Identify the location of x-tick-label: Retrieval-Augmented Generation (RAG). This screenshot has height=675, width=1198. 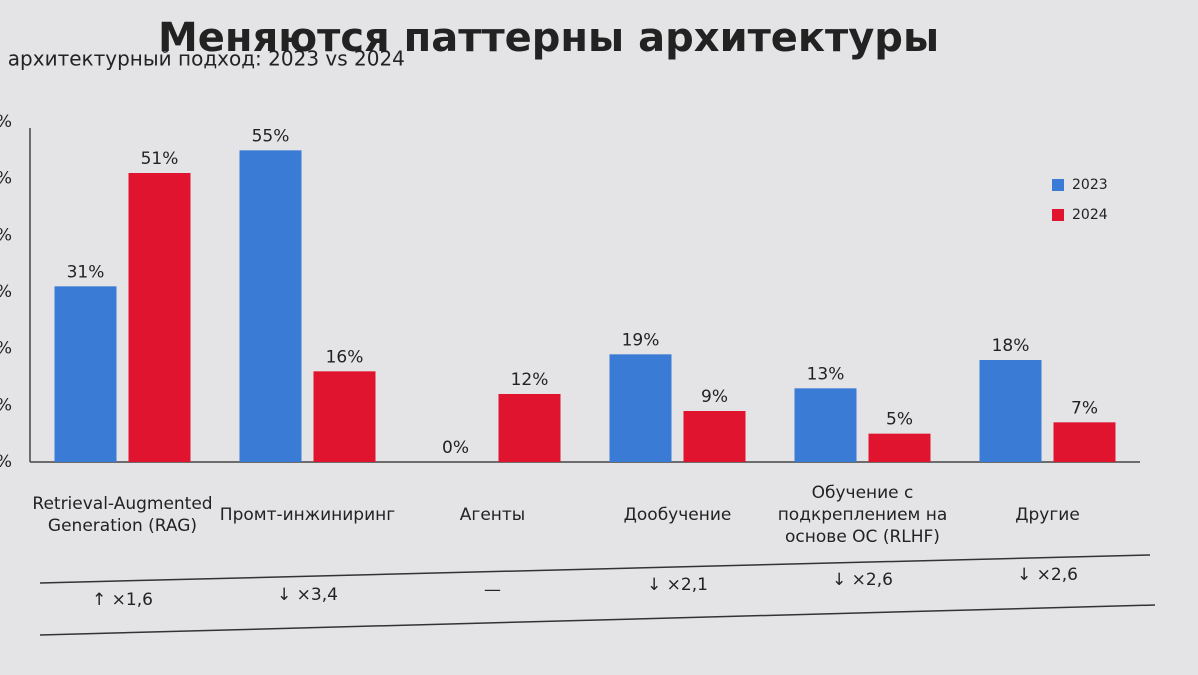
(122, 515).